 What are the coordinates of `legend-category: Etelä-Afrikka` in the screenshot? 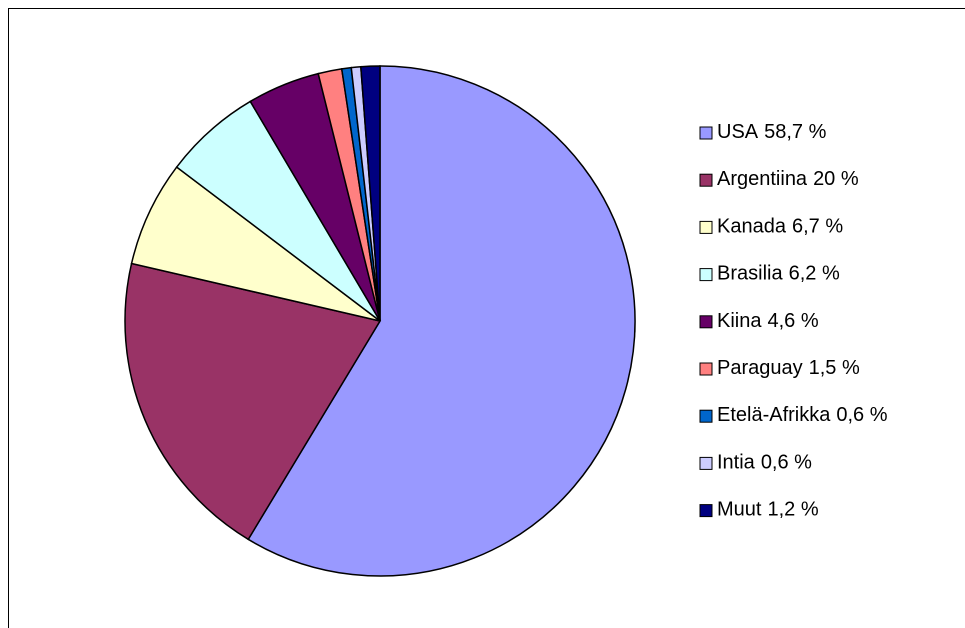 It's located at (774, 415).